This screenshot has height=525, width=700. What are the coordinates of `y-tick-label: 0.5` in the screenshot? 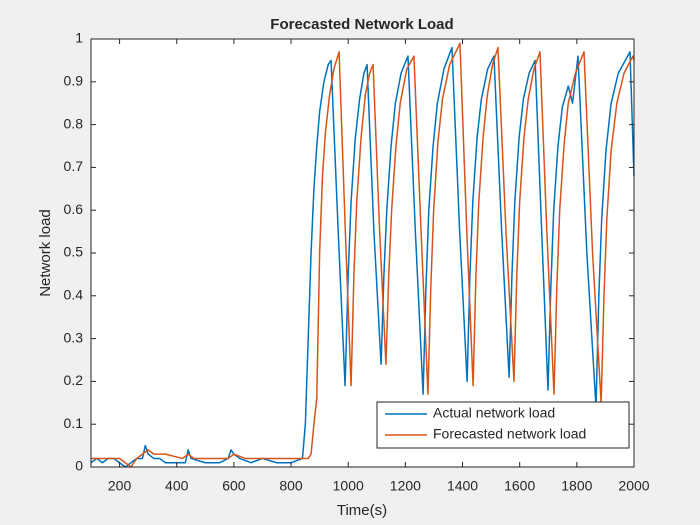 It's located at (74, 252).